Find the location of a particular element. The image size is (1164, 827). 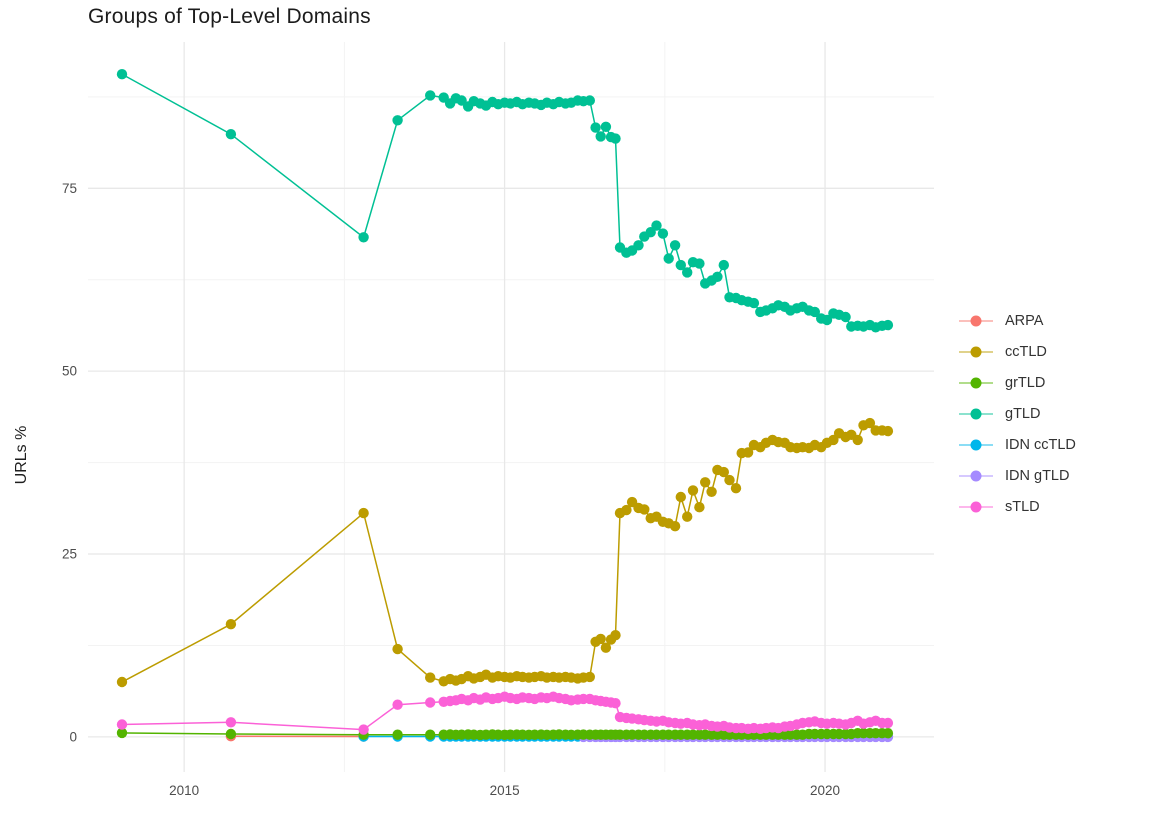

legend-item-idn-cctld: IDN ccTLD is located at coordinates (1061, 445).